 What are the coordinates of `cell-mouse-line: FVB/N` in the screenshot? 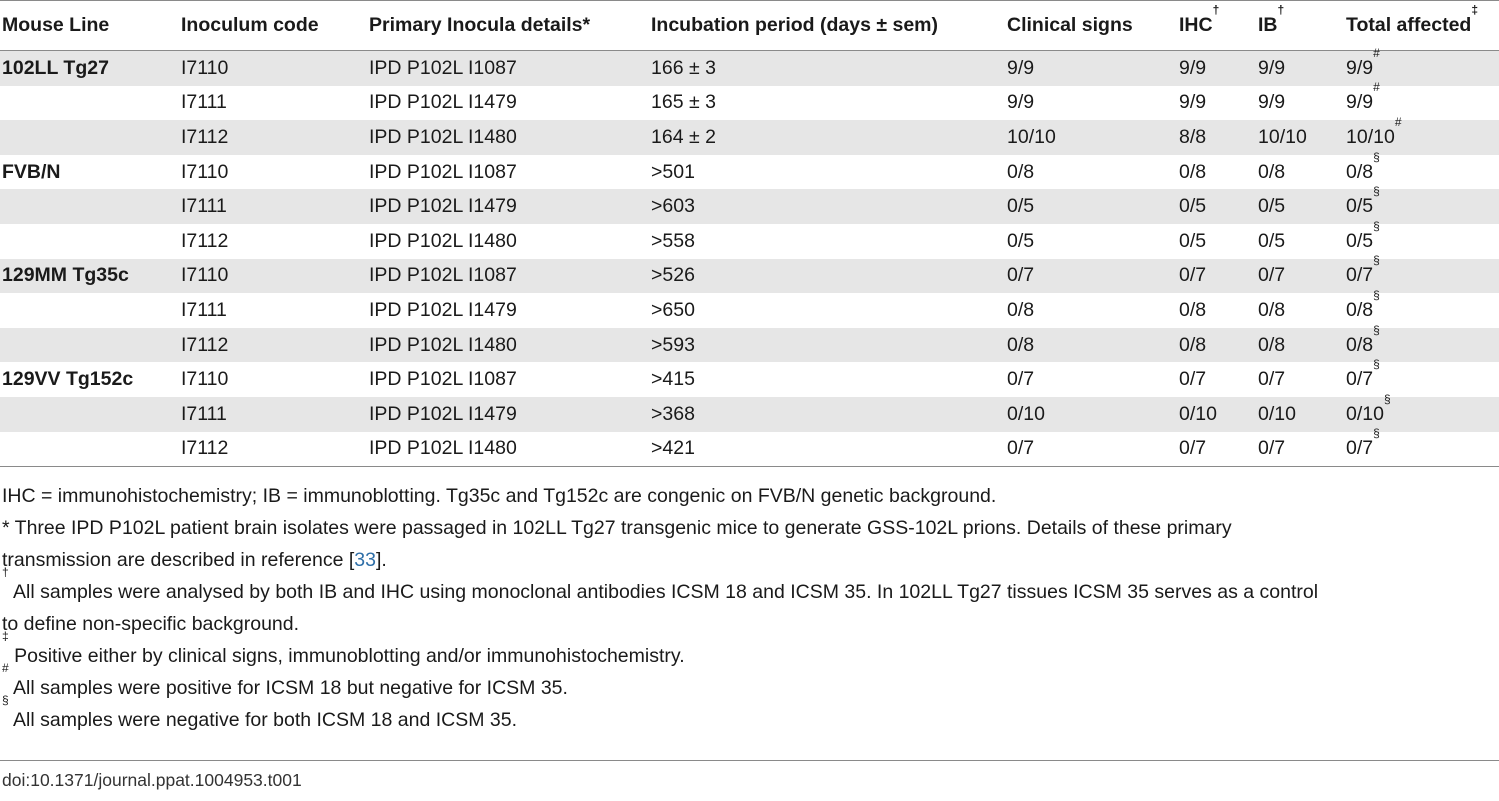 It's located at (31, 171).